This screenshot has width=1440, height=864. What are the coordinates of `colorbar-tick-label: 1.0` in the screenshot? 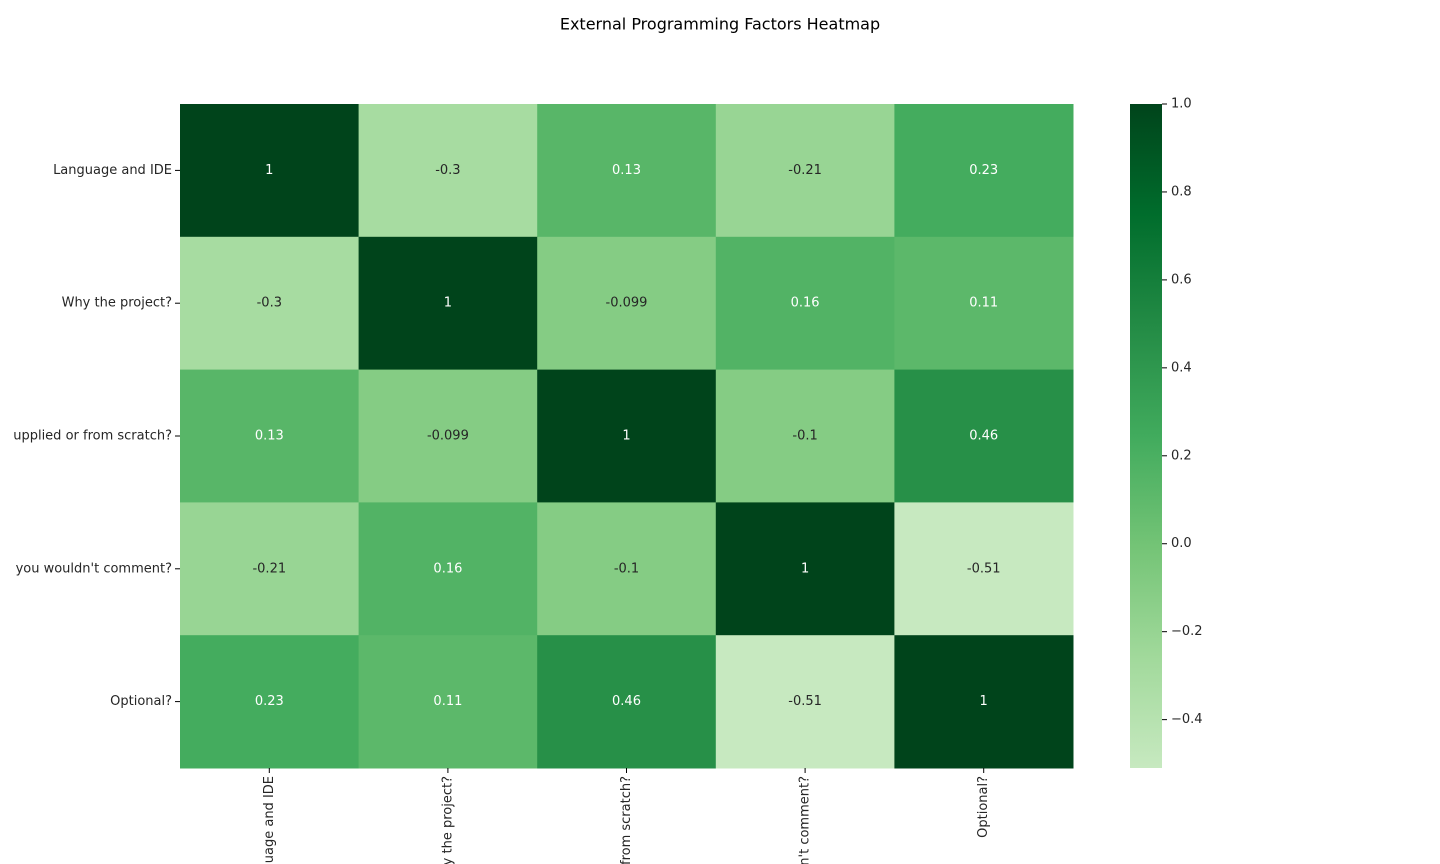 It's located at (1181, 104).